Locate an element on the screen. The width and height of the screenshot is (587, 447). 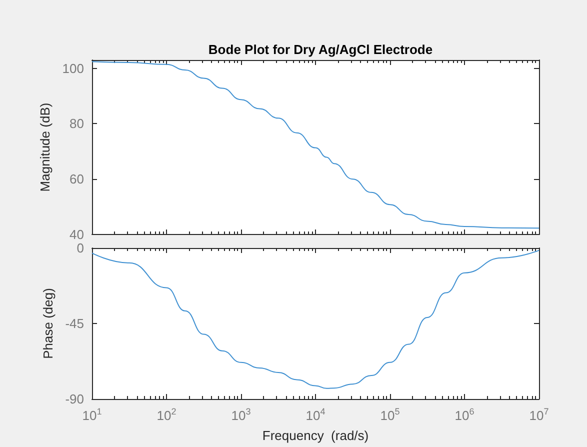
y-tick-label: -45 is located at coordinates (74, 323).